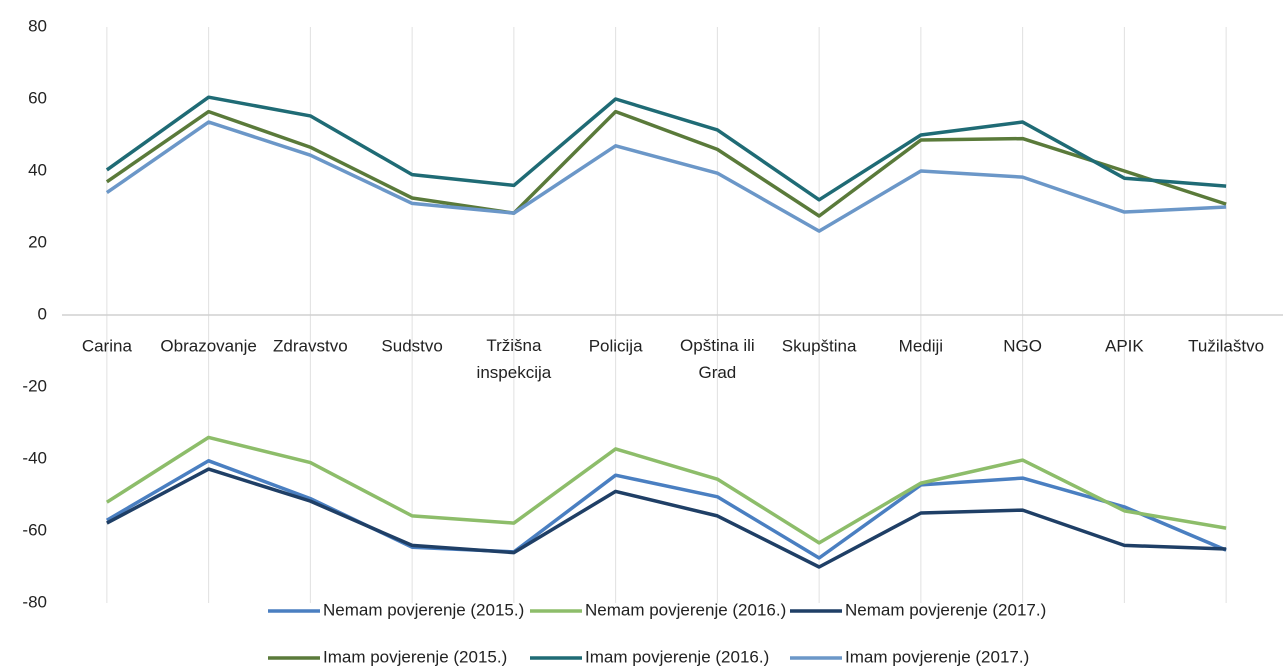  Describe the element at coordinates (514, 345) in the screenshot. I see `x-tick-label-line: Tržišna` at that location.